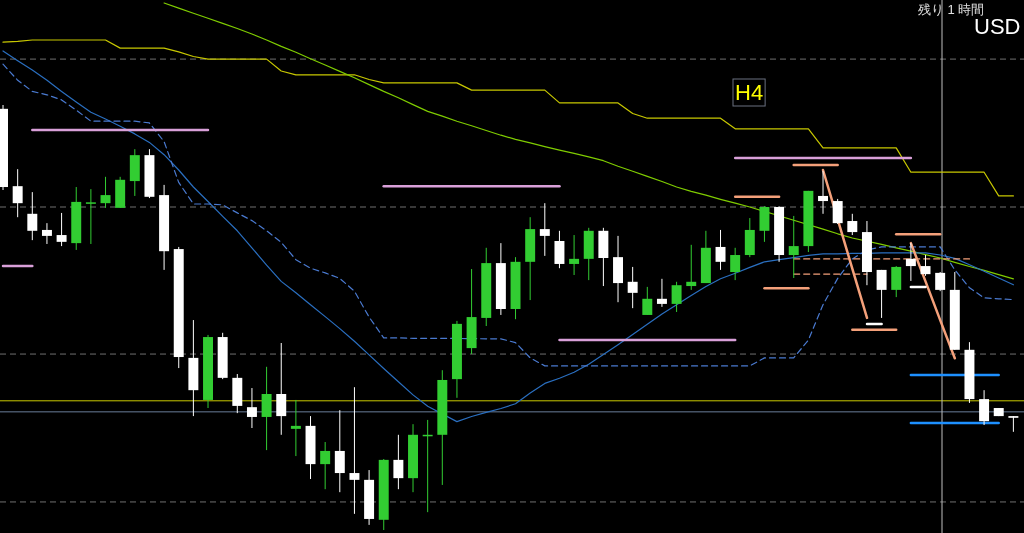  I want to click on text: 残り 1 時間, so click(951, 9).